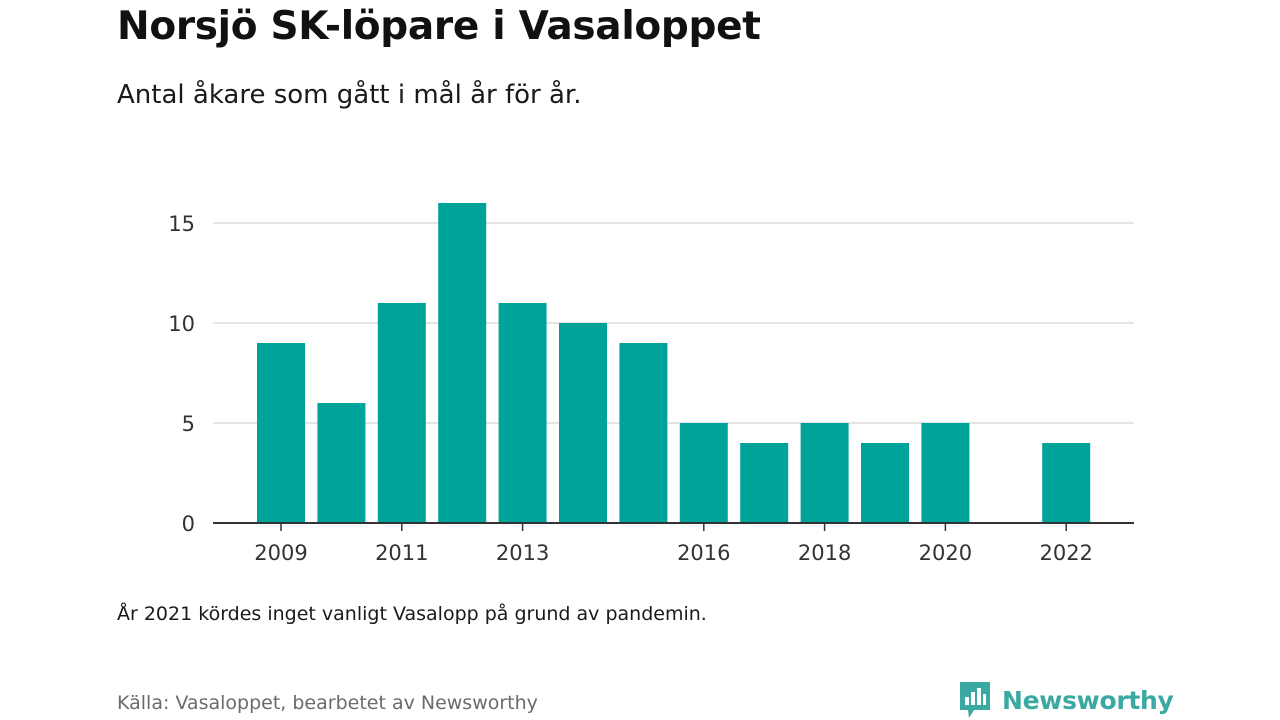 Image resolution: width=1280 pixels, height=720 pixels. What do you see at coordinates (341, 463) in the screenshot?
I see `bar-2010` at bounding box center [341, 463].